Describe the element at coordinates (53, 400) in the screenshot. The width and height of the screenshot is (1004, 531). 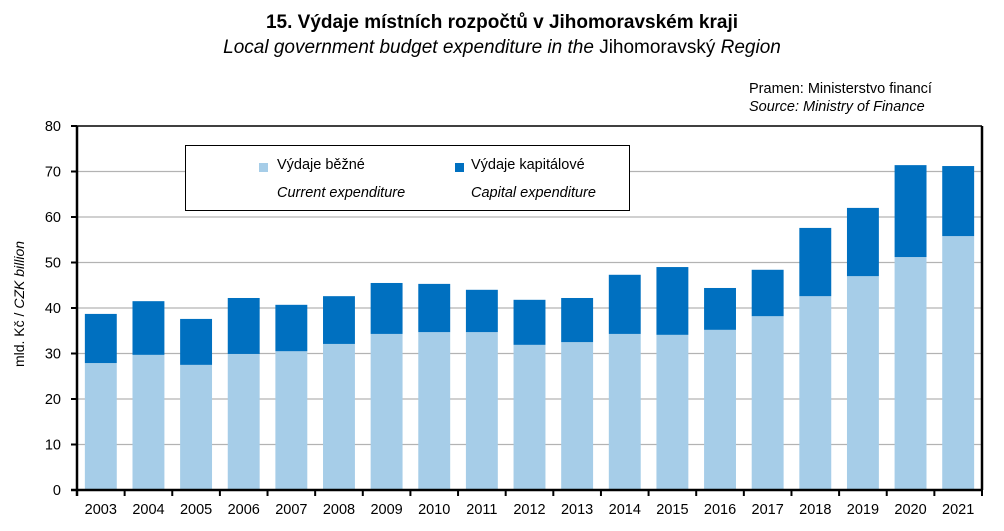
I see `y-tick-label: 20` at that location.